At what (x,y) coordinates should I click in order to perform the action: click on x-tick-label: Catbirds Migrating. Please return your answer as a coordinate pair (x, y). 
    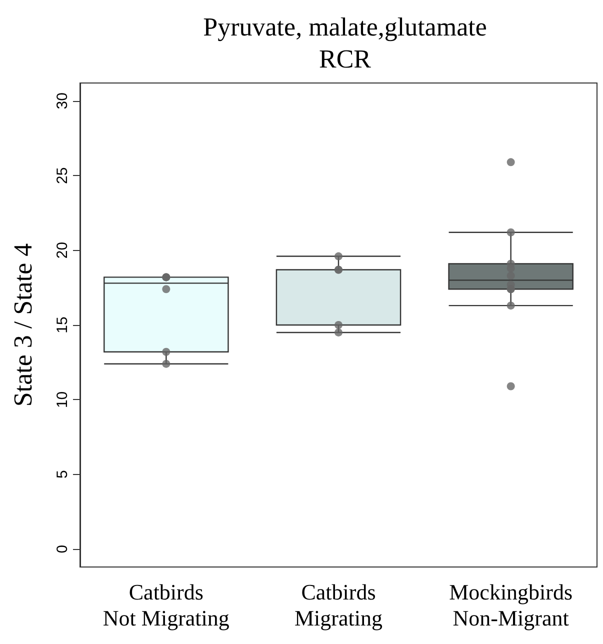
    Looking at the image, I should click on (338, 605).